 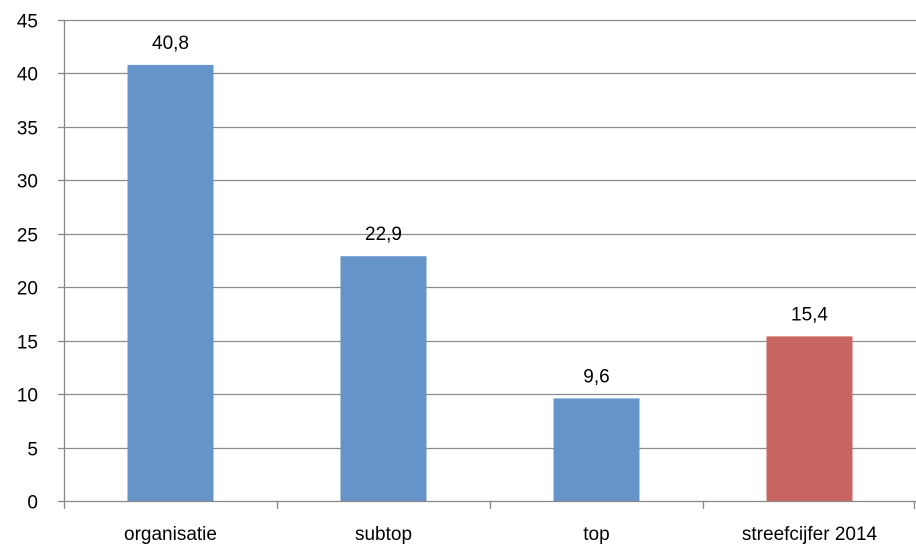 I want to click on data-label: 22,9, so click(x=383, y=234).